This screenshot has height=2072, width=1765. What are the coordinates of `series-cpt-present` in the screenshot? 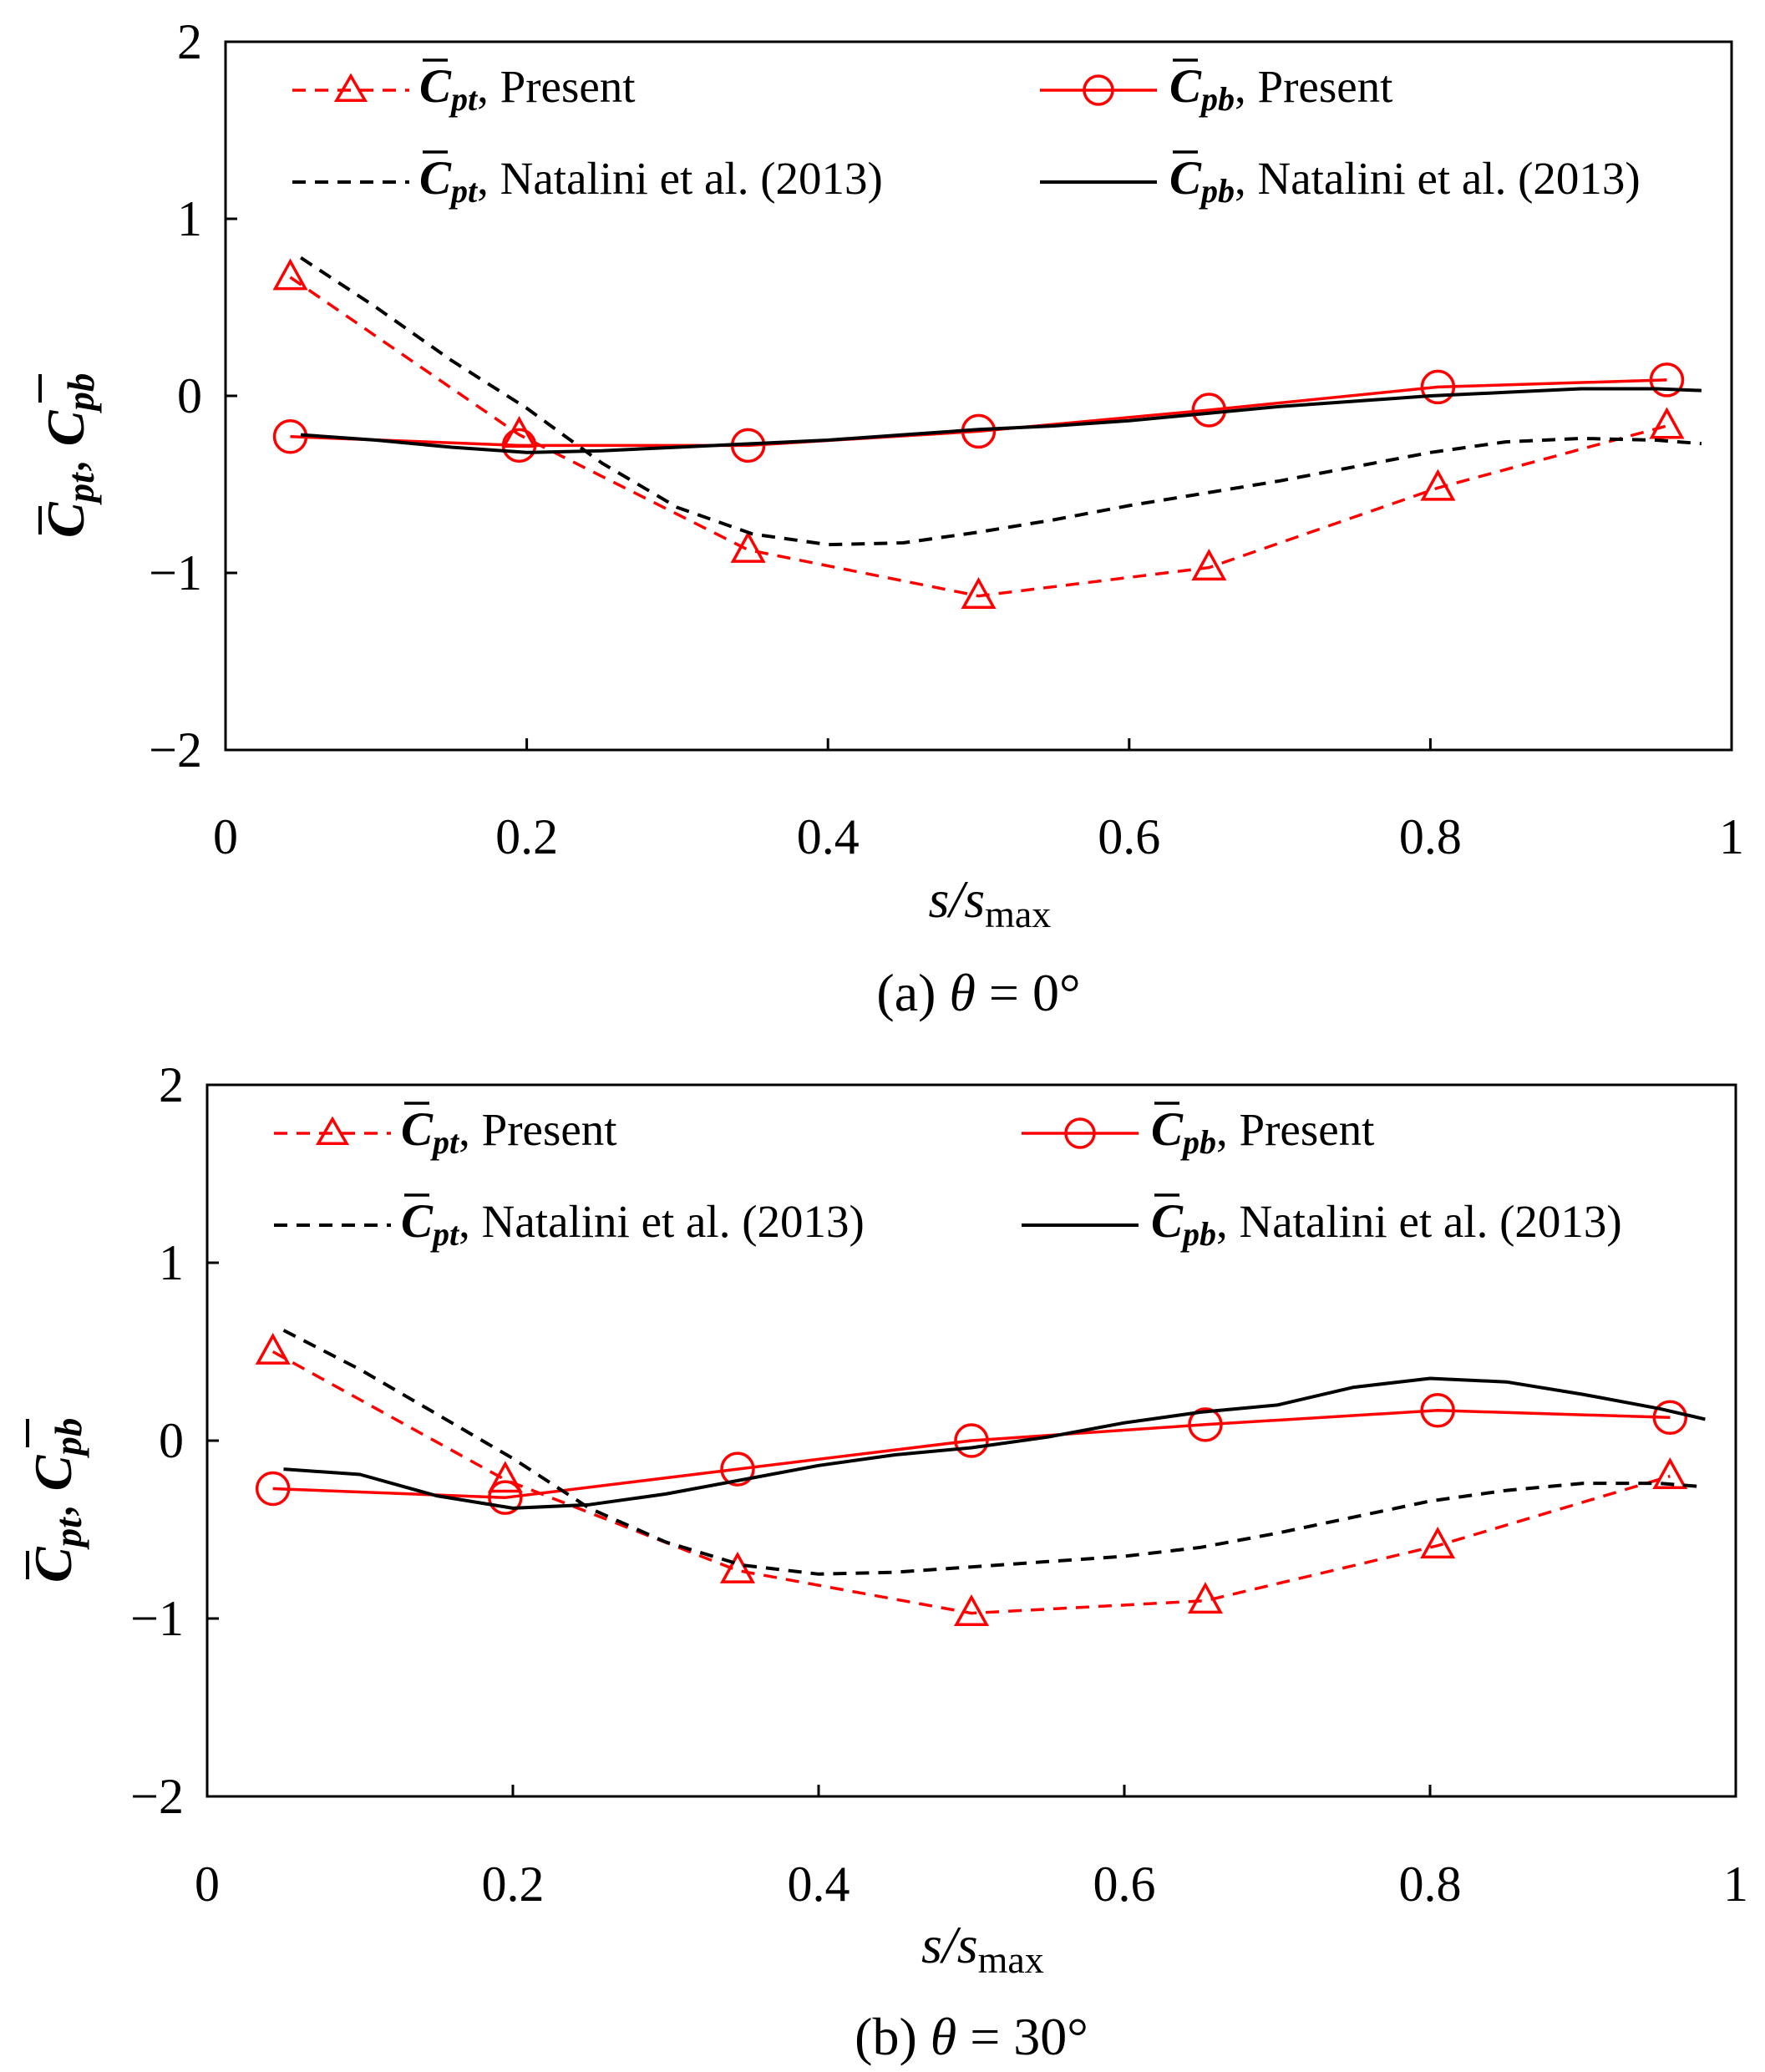 It's located at (971, 1479).